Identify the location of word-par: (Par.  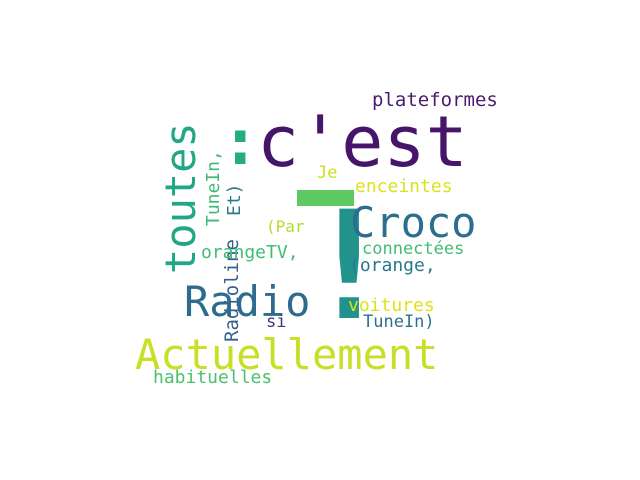
(285, 226).